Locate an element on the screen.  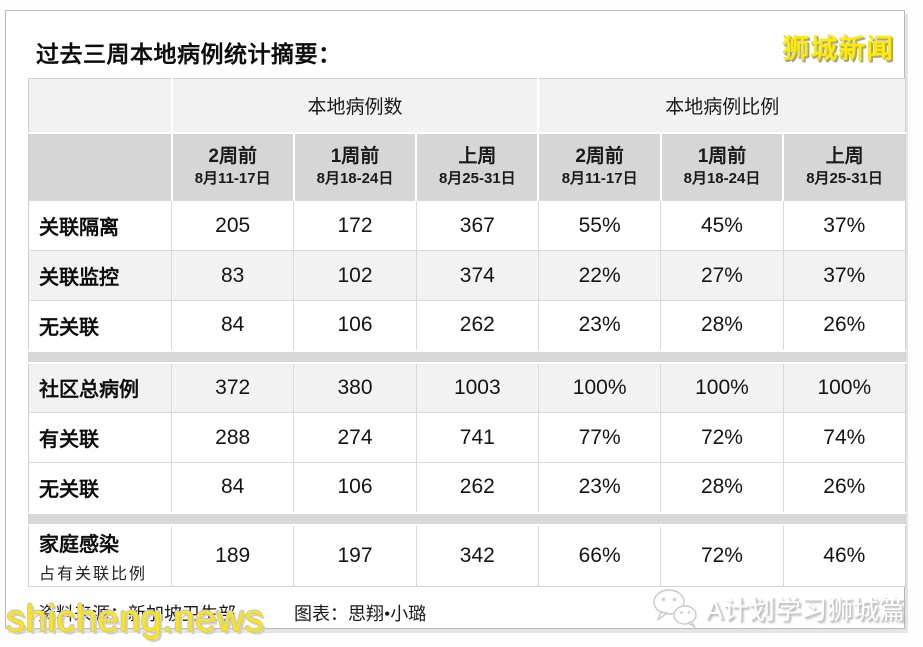
value-cell: 197 is located at coordinates (355, 555).